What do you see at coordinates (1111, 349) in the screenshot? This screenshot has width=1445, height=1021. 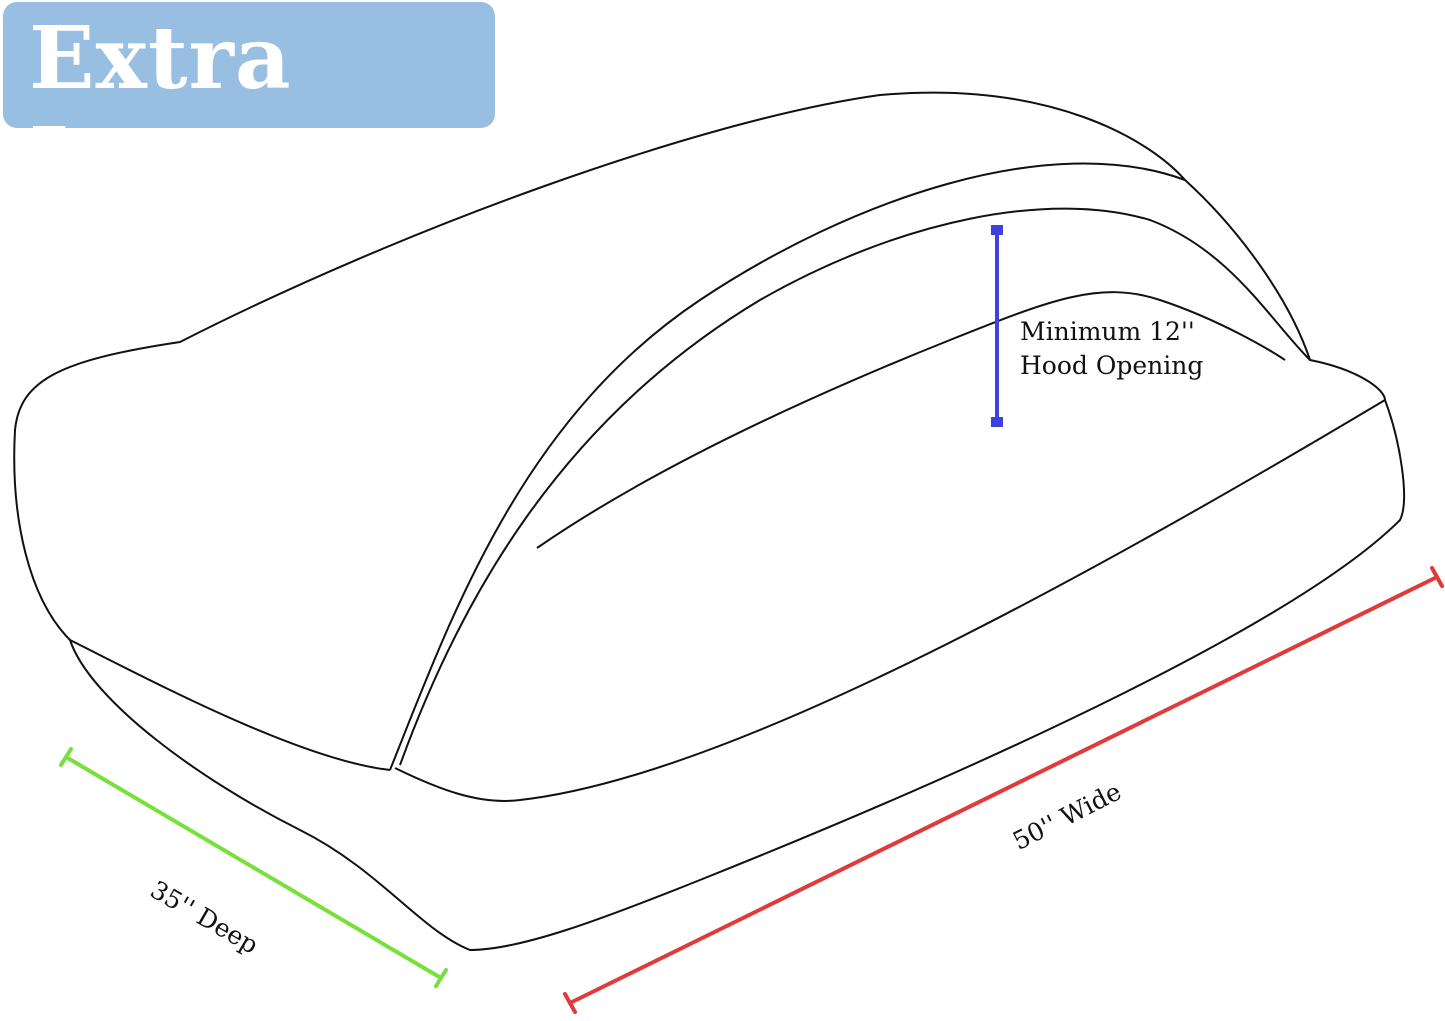 I see `hood-opening-label: Minimum 12'' Hood Opening` at bounding box center [1111, 349].